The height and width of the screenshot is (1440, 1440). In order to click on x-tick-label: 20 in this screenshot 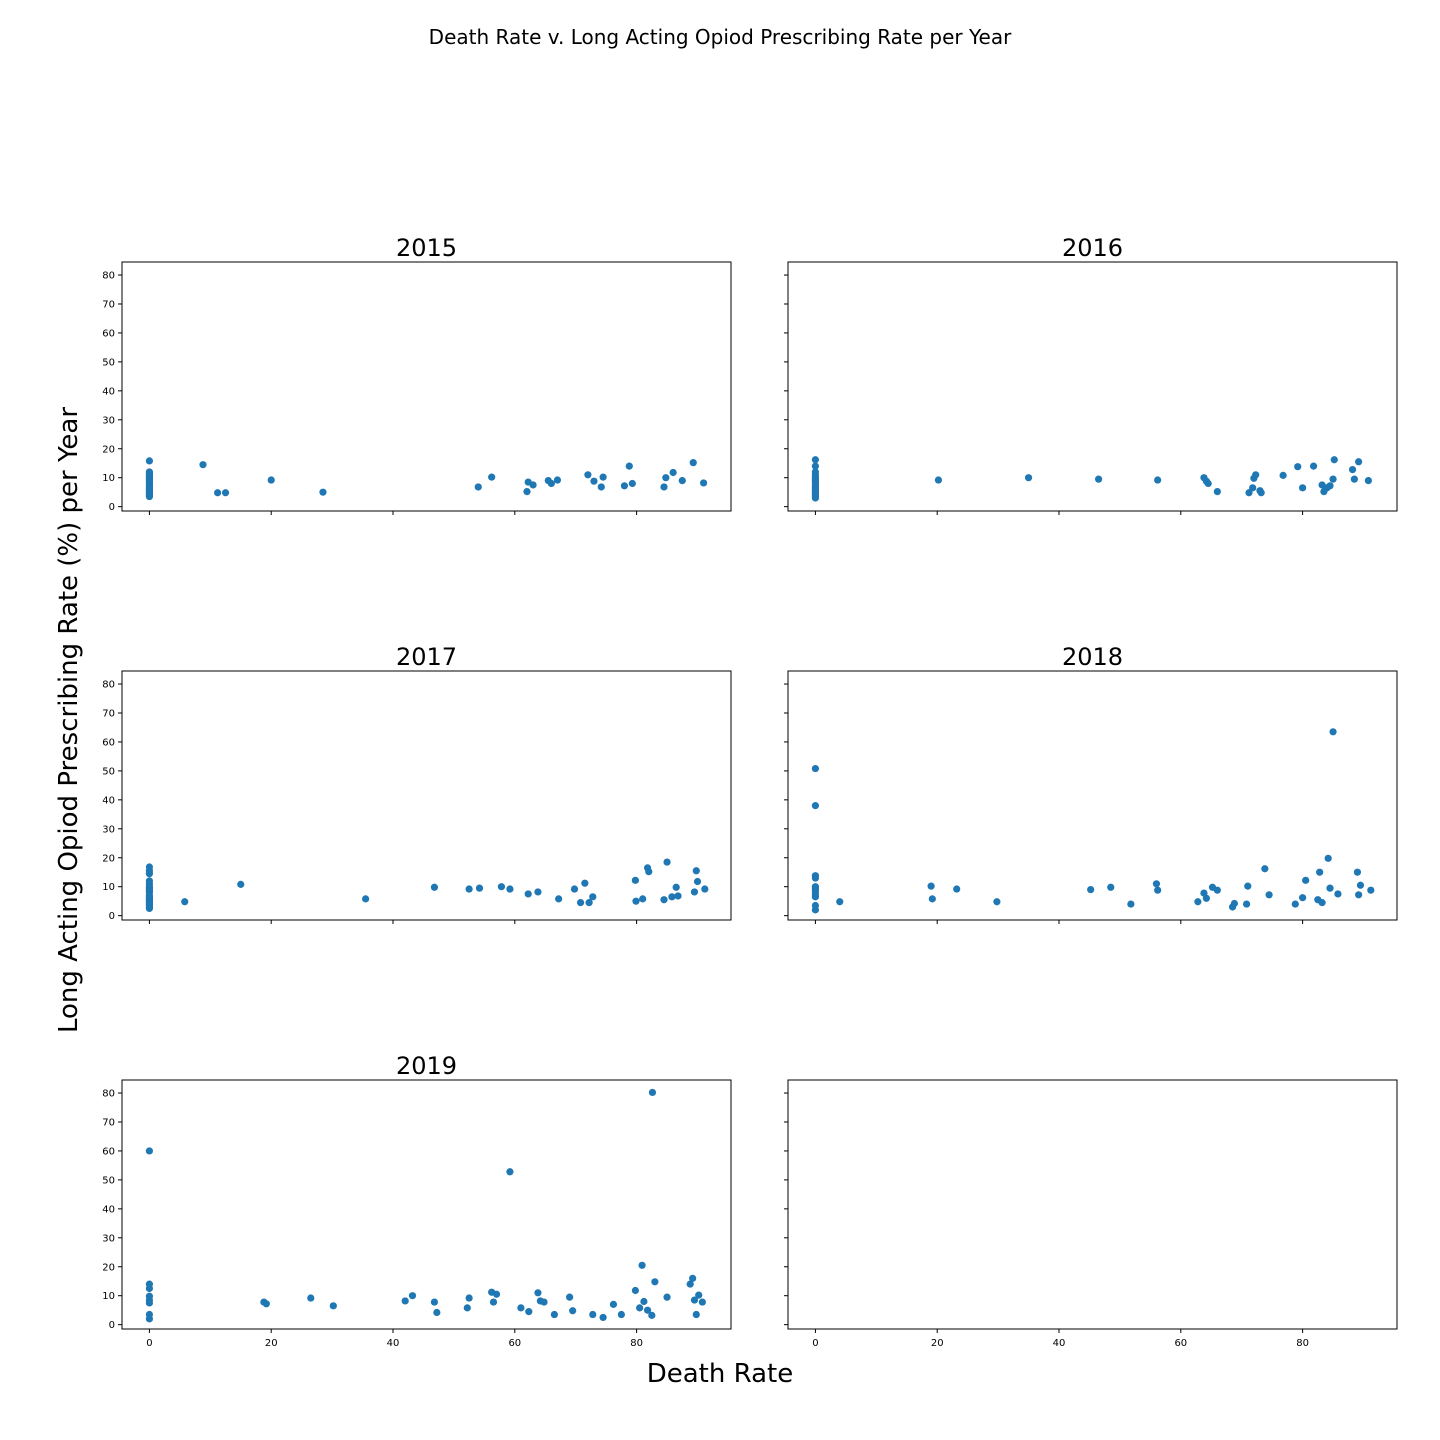, I will do `click(937, 1343)`.